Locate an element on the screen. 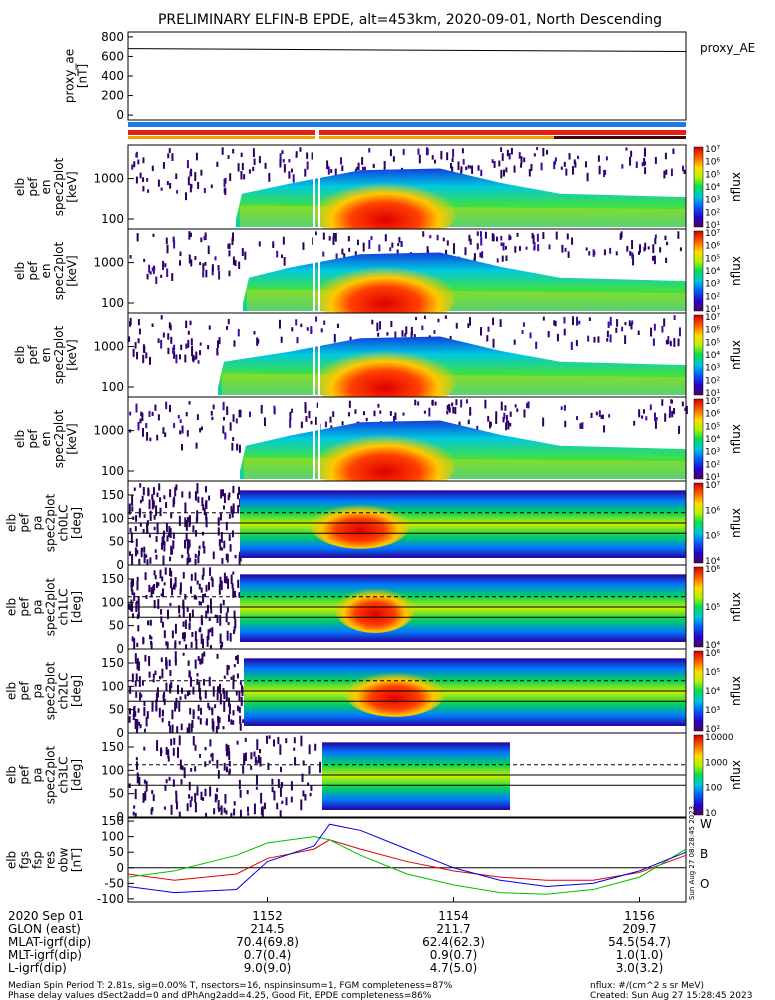 The image size is (775, 1000). colorbar-tick: 10⁵ is located at coordinates (712, 673).